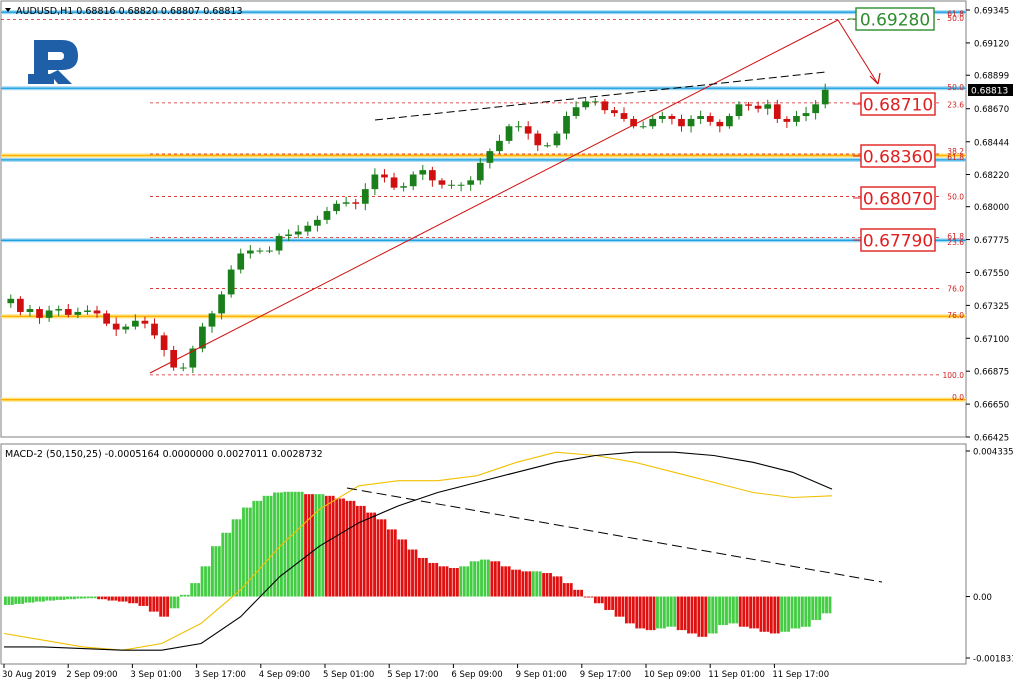 This screenshot has height=684, width=1013. Describe the element at coordinates (8, 10) in the screenshot. I see `dropdown-icon` at that location.